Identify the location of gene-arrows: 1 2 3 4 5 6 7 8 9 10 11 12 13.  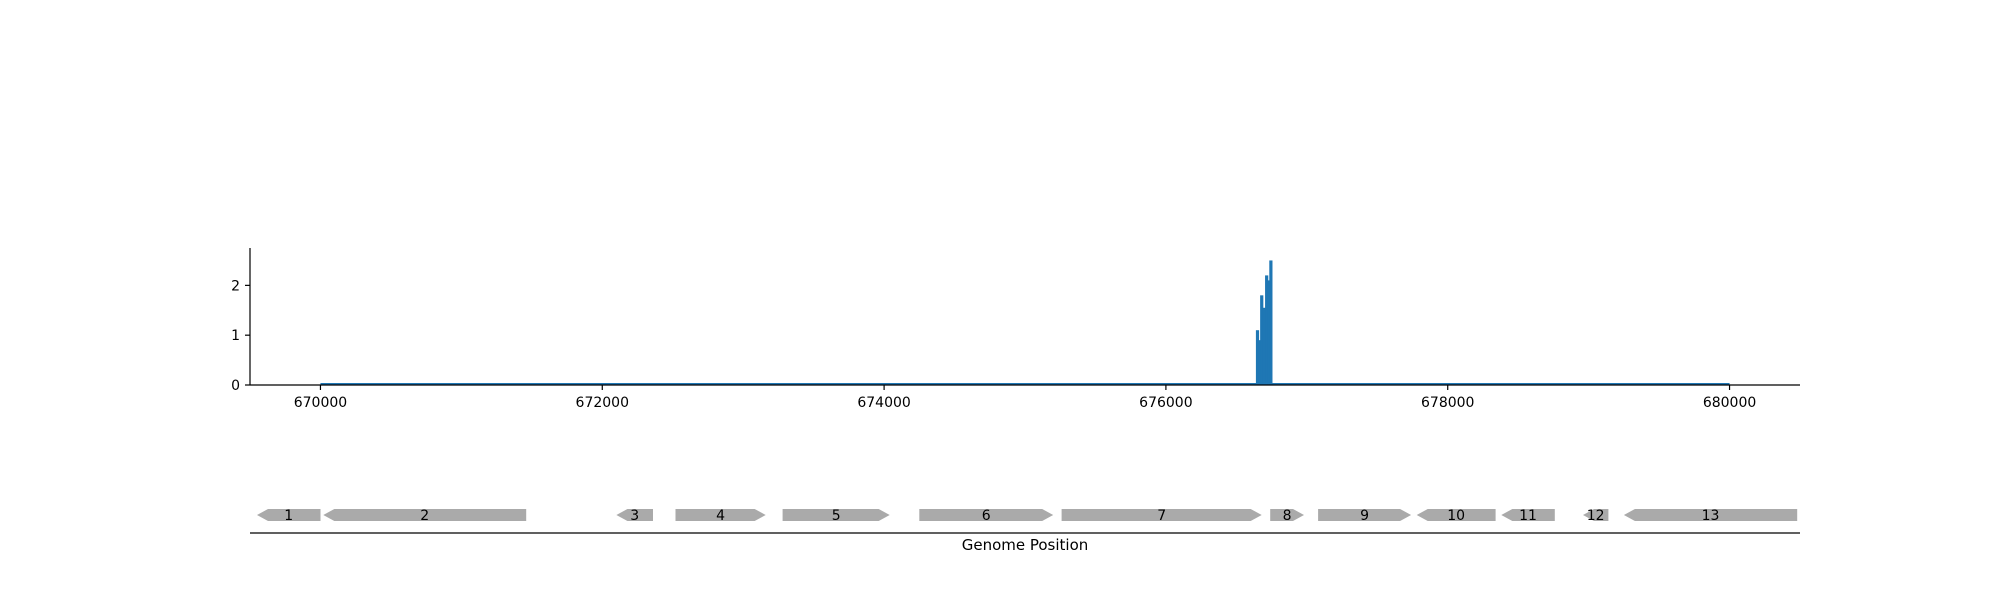
(1027, 516).